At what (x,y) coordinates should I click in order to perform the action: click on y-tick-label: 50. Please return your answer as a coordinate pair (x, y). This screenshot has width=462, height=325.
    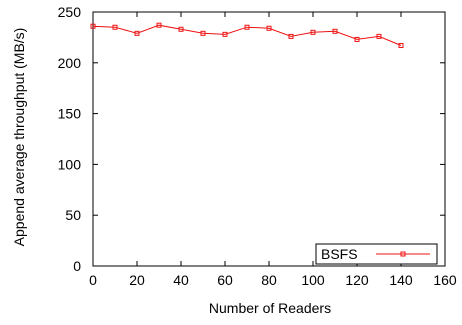
    Looking at the image, I should click on (73, 215).